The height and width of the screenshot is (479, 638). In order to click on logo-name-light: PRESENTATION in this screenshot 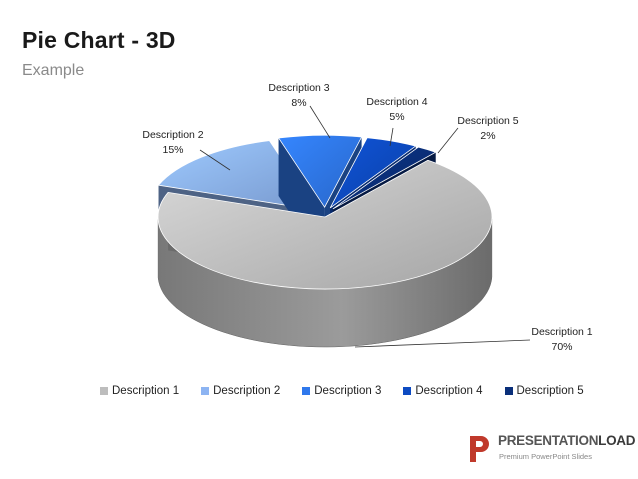, I will do `click(548, 440)`.